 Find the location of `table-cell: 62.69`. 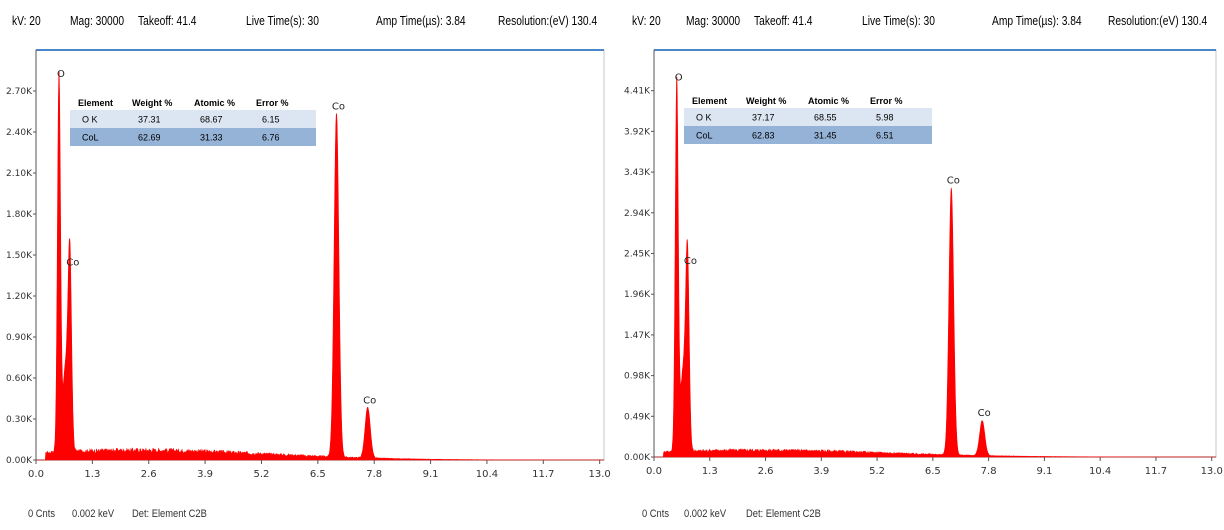

table-cell: 62.69 is located at coordinates (149, 138).